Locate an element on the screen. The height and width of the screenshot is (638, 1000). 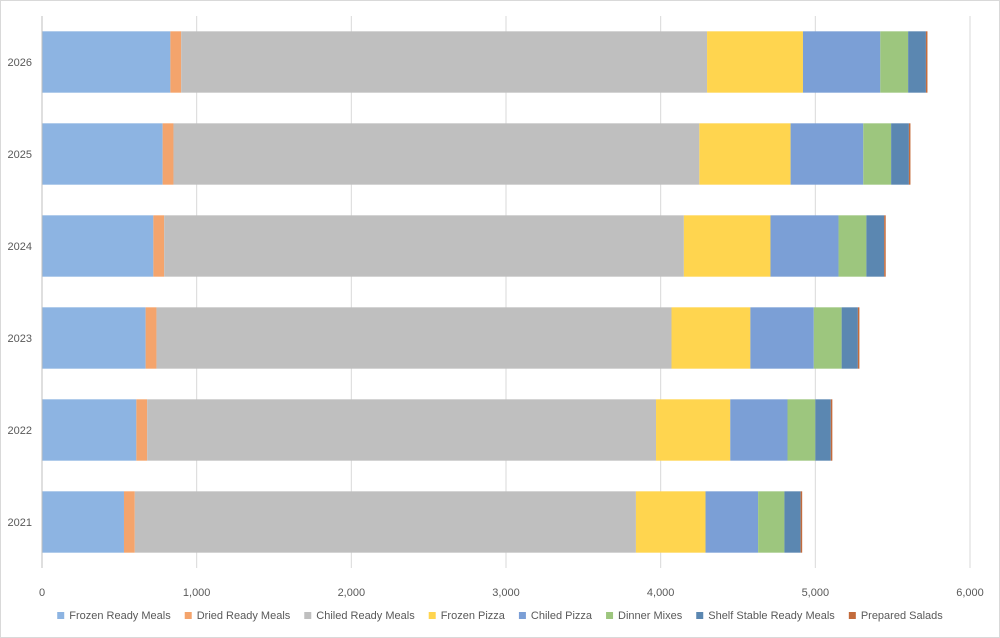
x-tick-label: 0 is located at coordinates (42, 593).